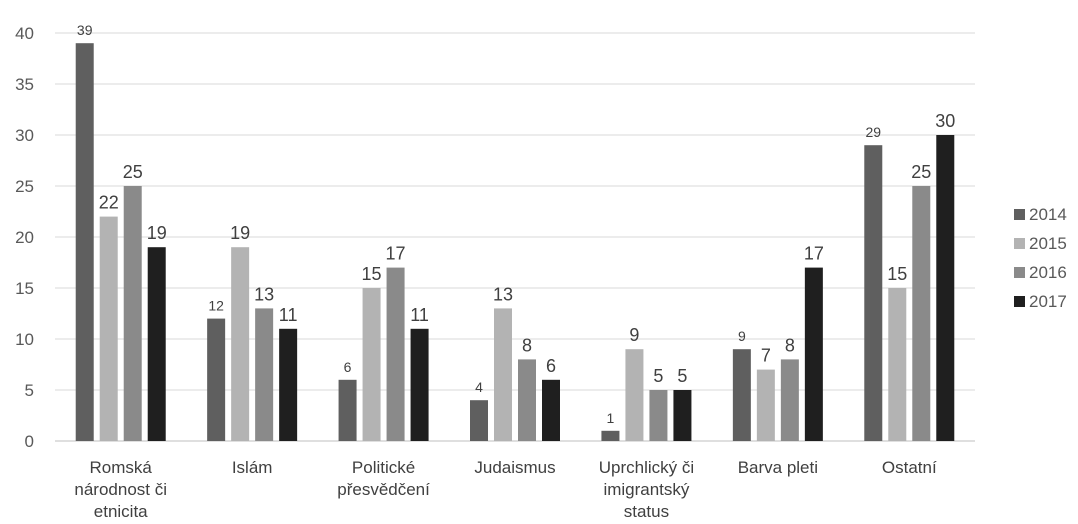 The image size is (1078, 524). Describe the element at coordinates (24, 339) in the screenshot. I see `y-tick-label: 10` at that location.